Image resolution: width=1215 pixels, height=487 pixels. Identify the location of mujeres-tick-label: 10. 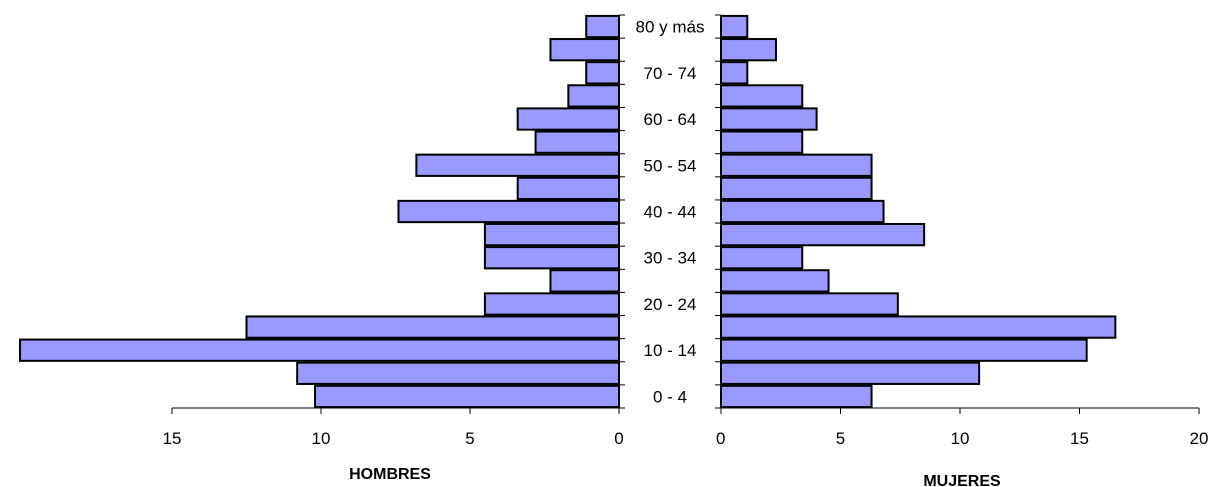
(960, 438).